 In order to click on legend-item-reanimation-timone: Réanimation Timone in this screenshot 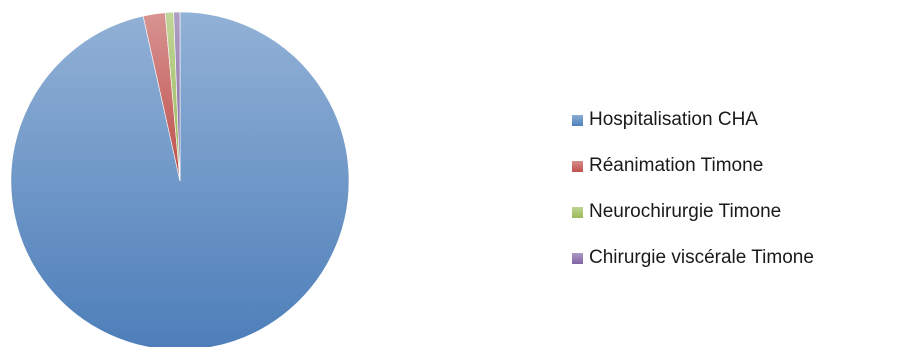, I will do `click(739, 166)`.